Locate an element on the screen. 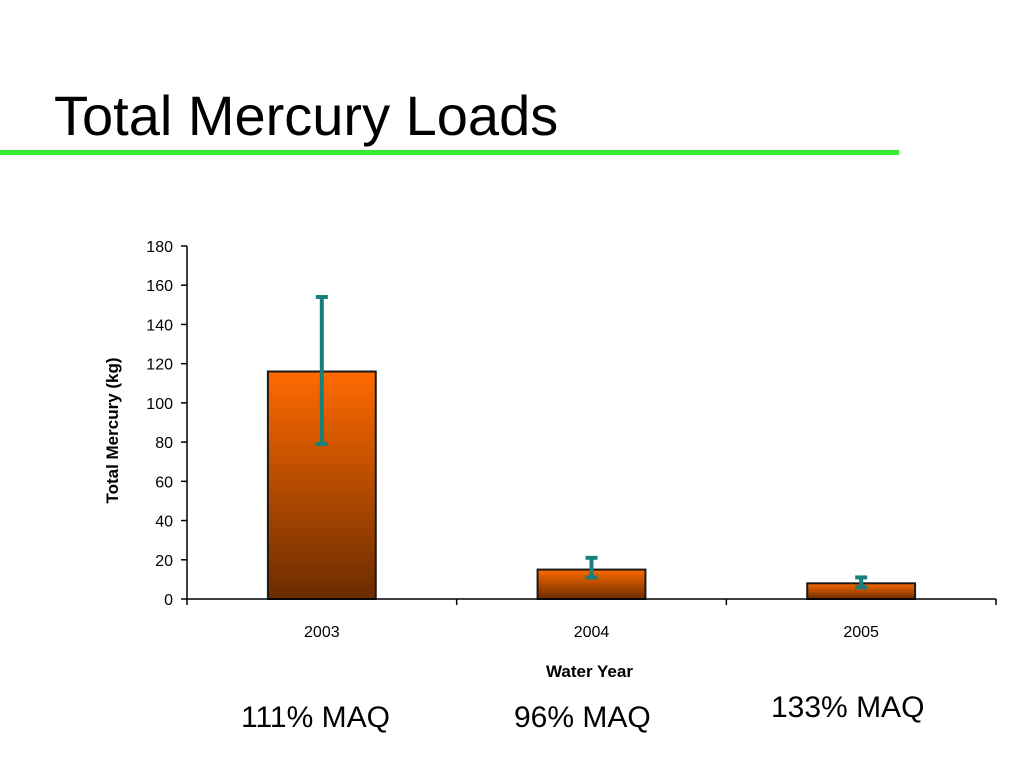 The image size is (1024, 768). y-tick-label: 20 is located at coordinates (164, 561).